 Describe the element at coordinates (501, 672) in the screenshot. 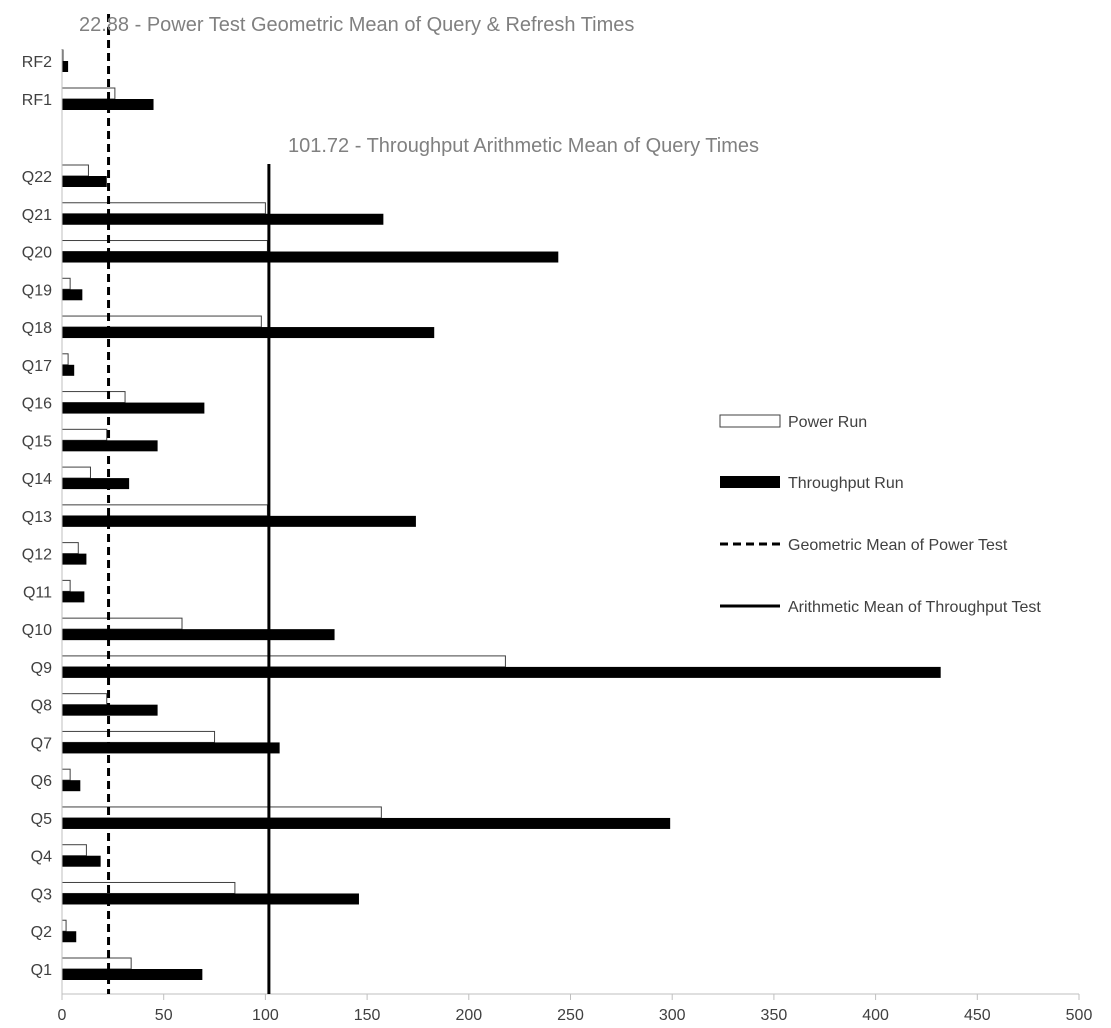

I see `bar-throughput-q9` at that location.